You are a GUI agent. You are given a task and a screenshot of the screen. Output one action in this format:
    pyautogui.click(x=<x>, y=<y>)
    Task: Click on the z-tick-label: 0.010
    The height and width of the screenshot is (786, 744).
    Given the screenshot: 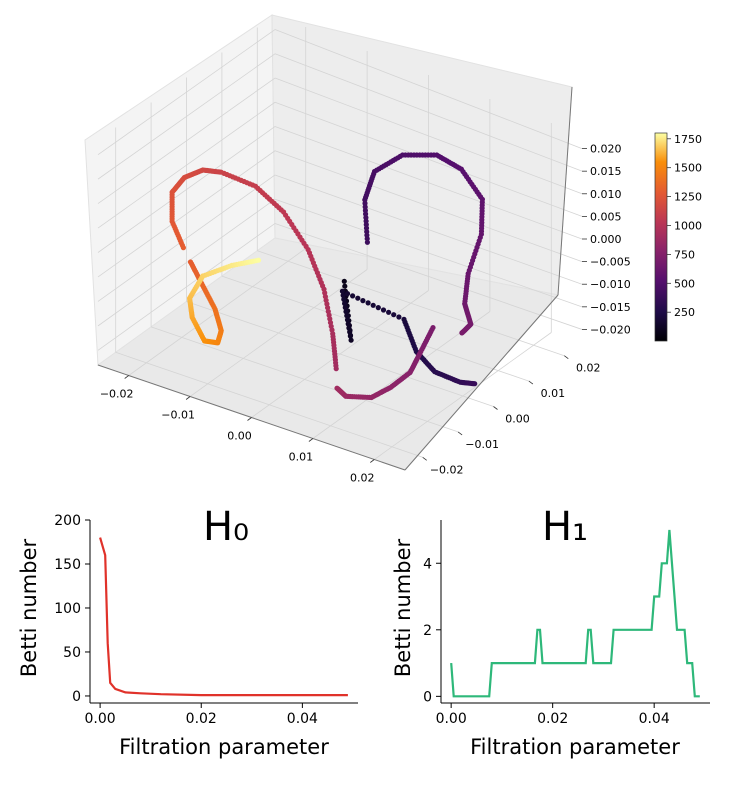 What is the action you would take?
    pyautogui.click(x=606, y=194)
    